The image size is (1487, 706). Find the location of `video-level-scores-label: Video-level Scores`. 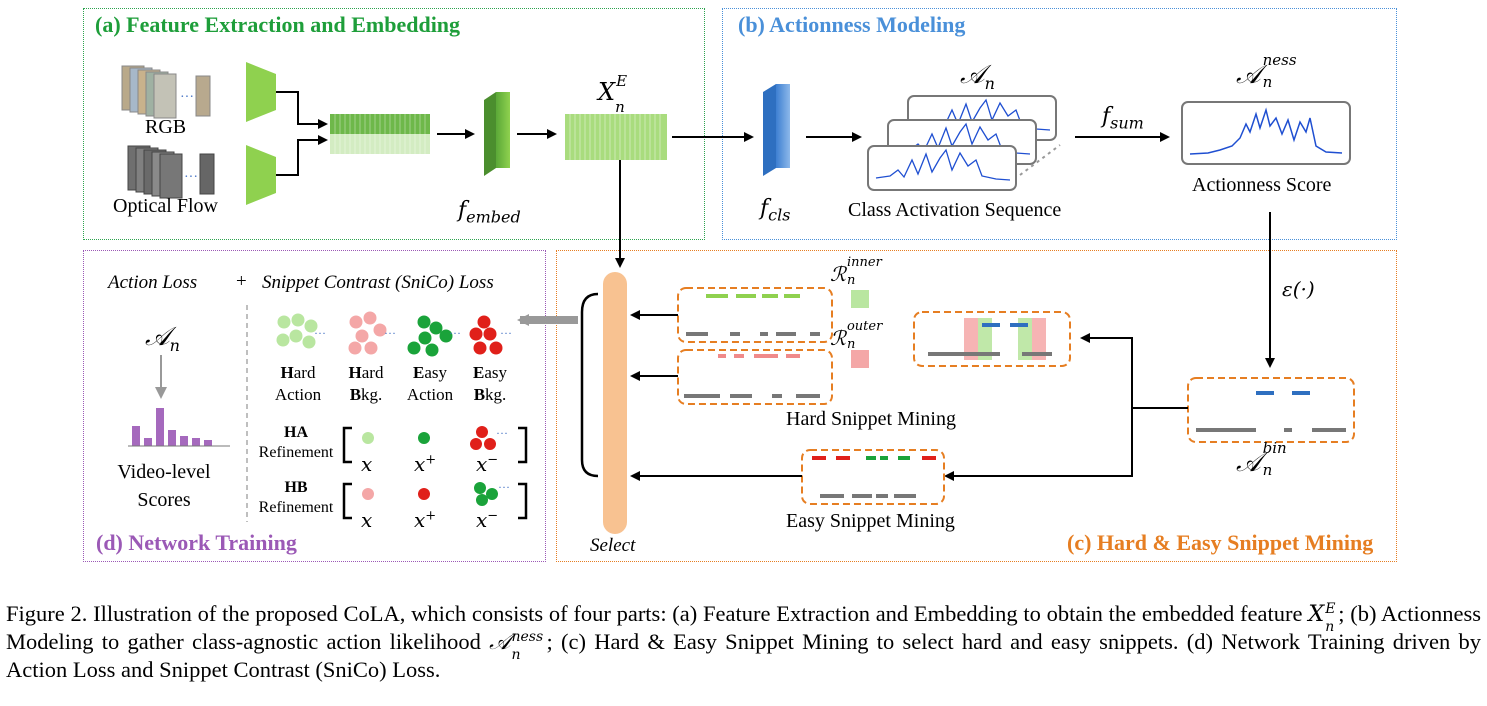

video-level-scores-label: Video-level Scores is located at coordinates (164, 486).